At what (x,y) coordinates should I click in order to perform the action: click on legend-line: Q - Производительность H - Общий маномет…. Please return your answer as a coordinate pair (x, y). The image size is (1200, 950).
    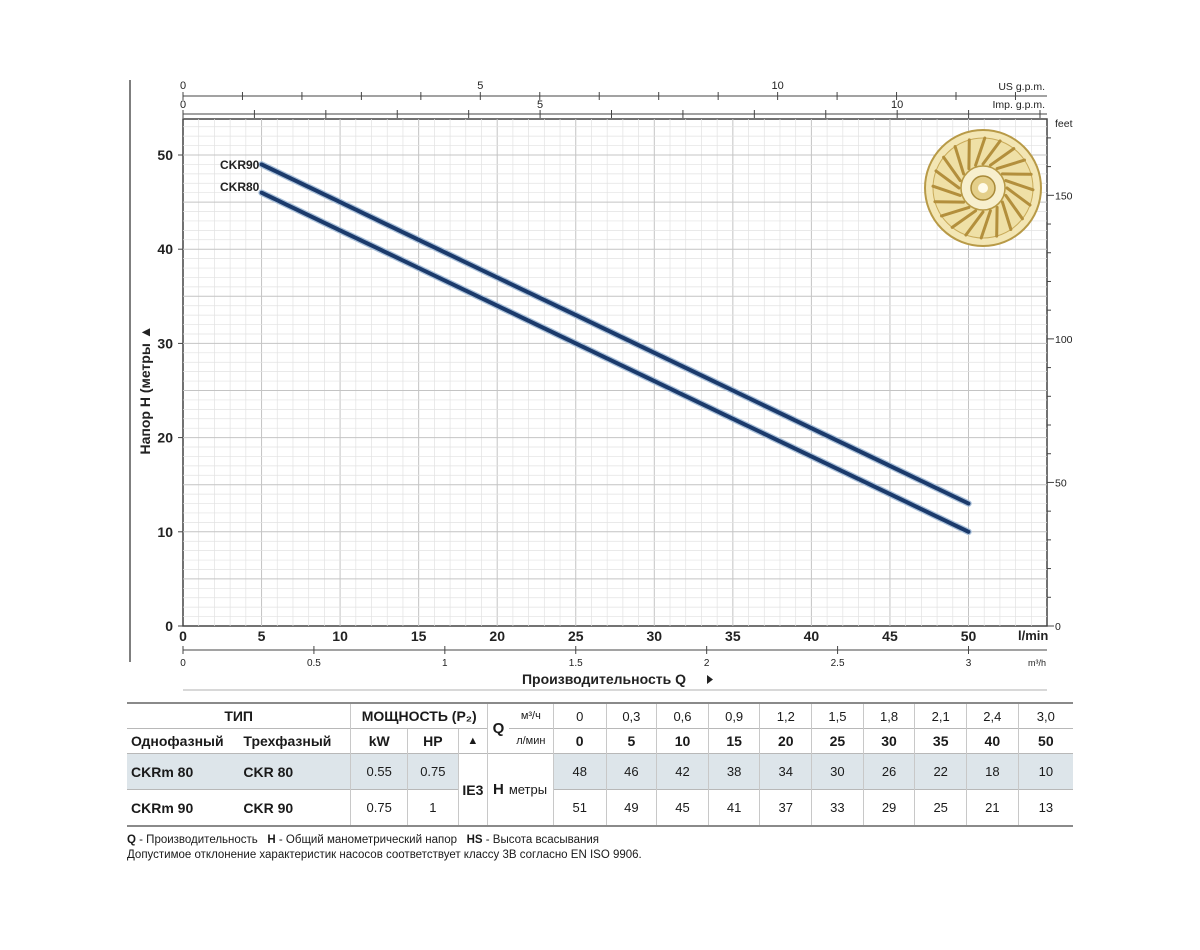
    Looking at the image, I should click on (384, 840).